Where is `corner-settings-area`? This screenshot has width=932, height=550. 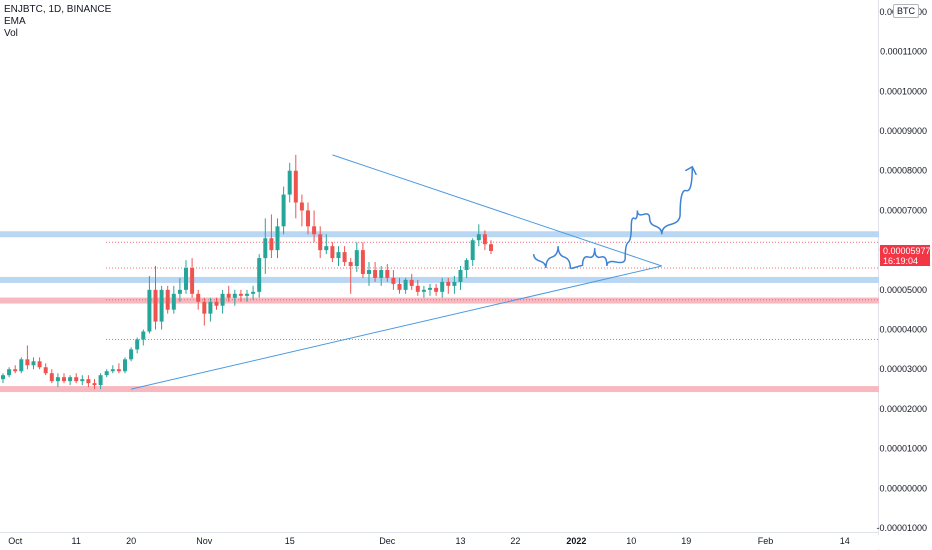
corner-settings-area is located at coordinates (901, 542).